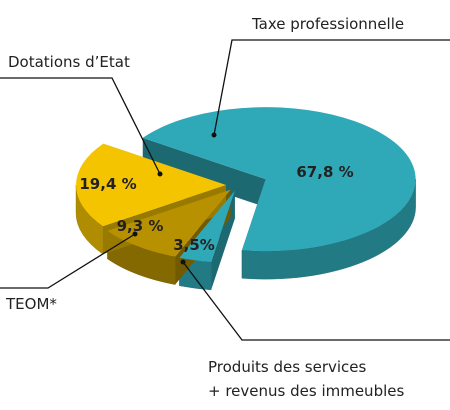  I want to click on category-label: TEOM*, so click(31, 304).